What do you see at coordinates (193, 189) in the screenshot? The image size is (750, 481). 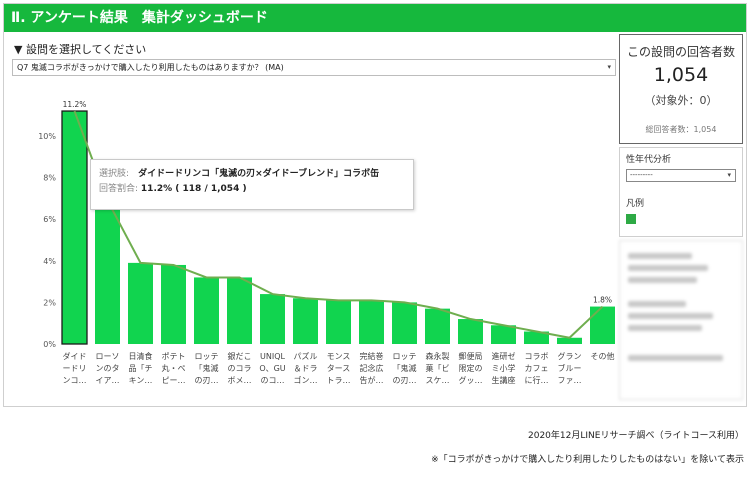 I see `tooltip-ratio-value: 11.2% ( 118 / 1,054 )` at bounding box center [193, 189].